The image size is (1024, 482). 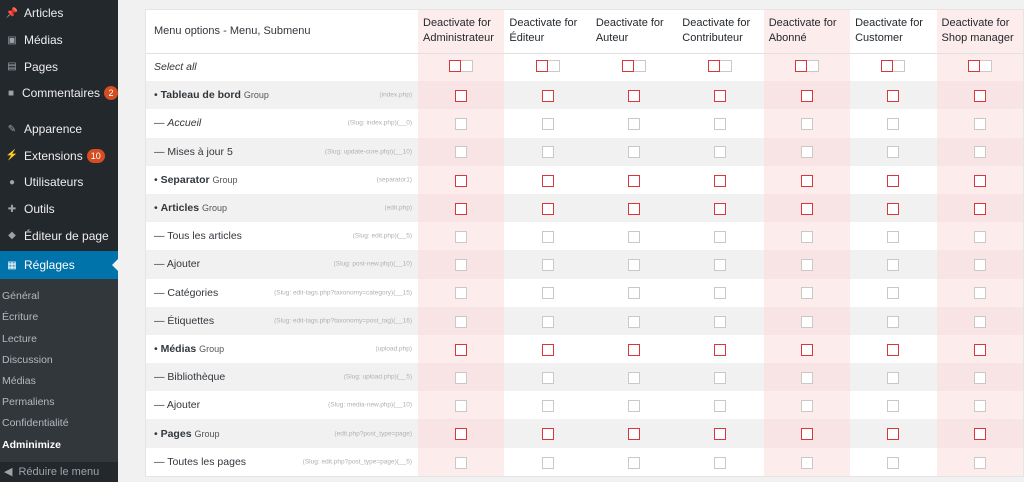 What do you see at coordinates (59, 40) in the screenshot?
I see `sidebar-item-m-dias: ▣ Médias` at bounding box center [59, 40].